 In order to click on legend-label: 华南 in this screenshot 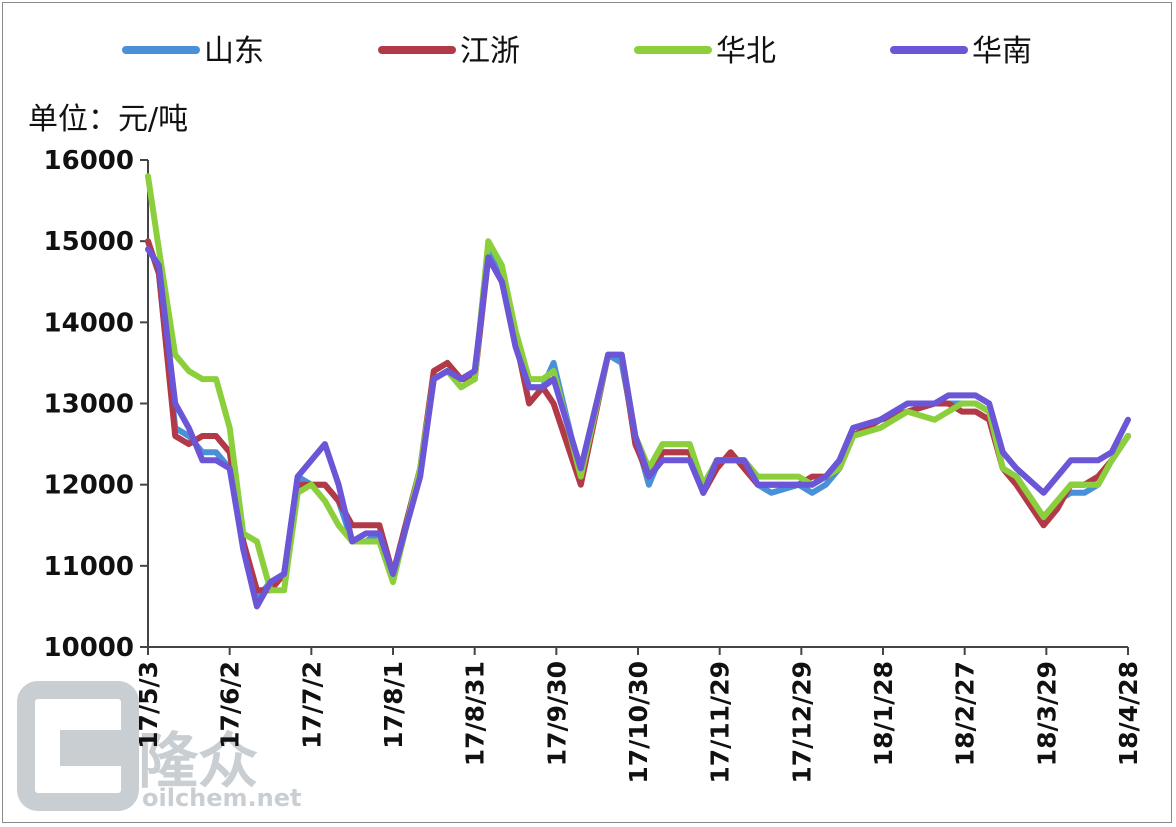, I will do `click(1002, 51)`.